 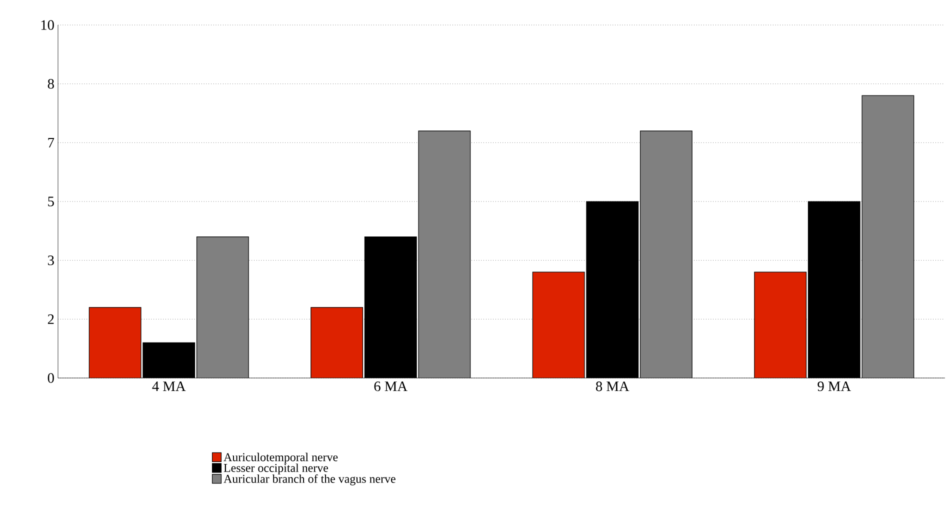 What do you see at coordinates (51, 319) in the screenshot?
I see `y-tick-label: 2` at bounding box center [51, 319].